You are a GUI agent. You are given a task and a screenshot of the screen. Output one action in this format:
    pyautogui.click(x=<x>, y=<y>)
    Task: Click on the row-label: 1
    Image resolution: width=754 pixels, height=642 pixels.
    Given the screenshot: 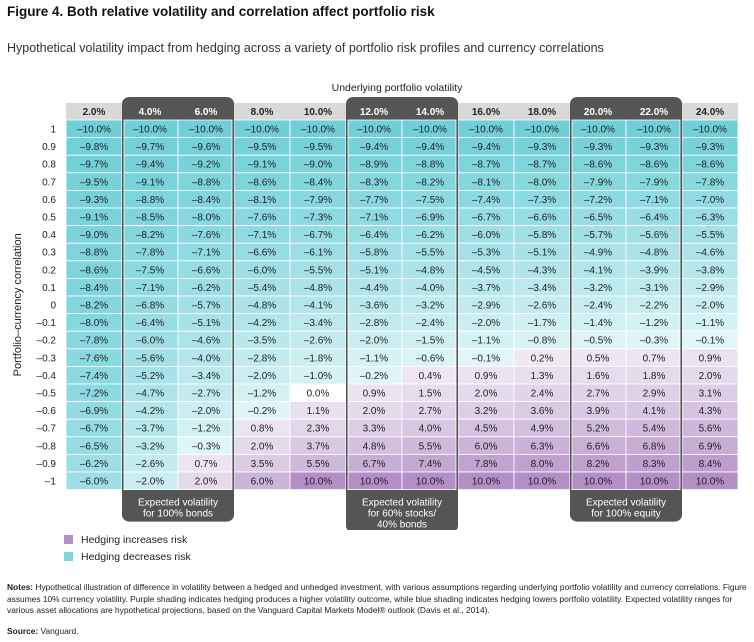 What is the action you would take?
    pyautogui.click(x=53, y=130)
    